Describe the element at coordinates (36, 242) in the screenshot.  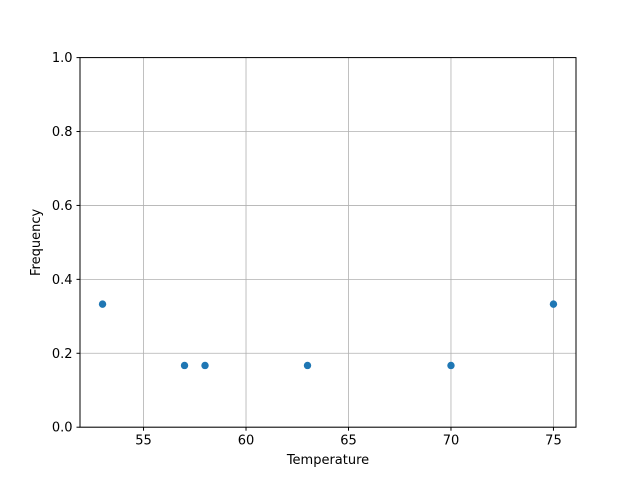
I see `y-axis-label: Frequency` at that location.